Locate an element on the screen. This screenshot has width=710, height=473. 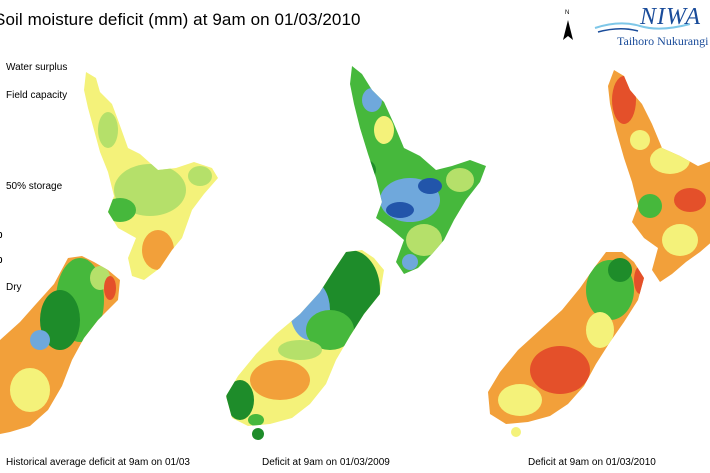
logo-mark: NIWA is located at coordinates (670, 17).